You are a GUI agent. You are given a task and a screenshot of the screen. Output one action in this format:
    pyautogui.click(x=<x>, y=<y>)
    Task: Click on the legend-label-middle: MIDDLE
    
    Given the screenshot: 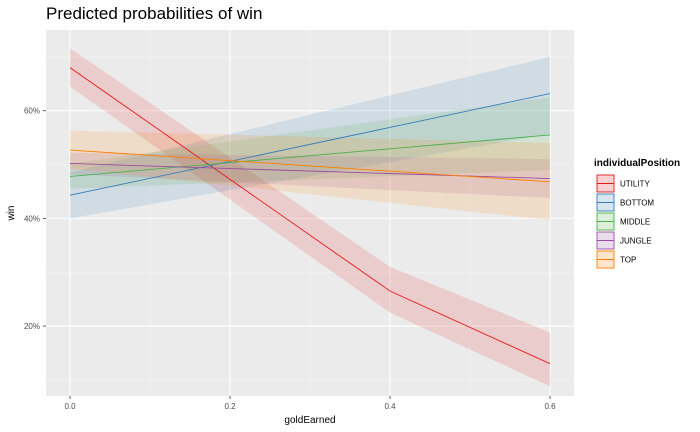 What is the action you would take?
    pyautogui.click(x=635, y=222)
    